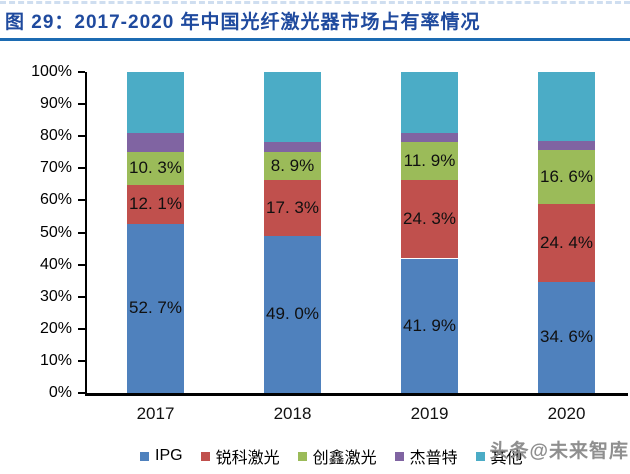  What do you see at coordinates (205, 456) in the screenshot?
I see `legend-swatch-raycus` at bounding box center [205, 456].